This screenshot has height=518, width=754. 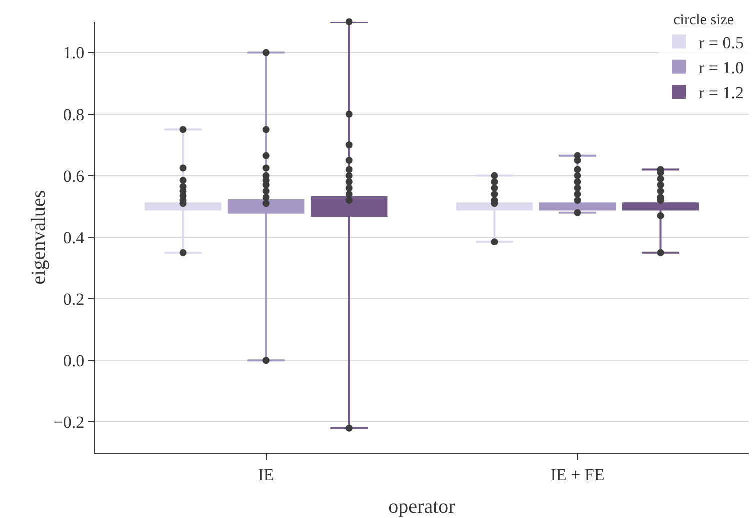 What do you see at coordinates (74, 114) in the screenshot?
I see `y-tick-label: 0.8` at bounding box center [74, 114].